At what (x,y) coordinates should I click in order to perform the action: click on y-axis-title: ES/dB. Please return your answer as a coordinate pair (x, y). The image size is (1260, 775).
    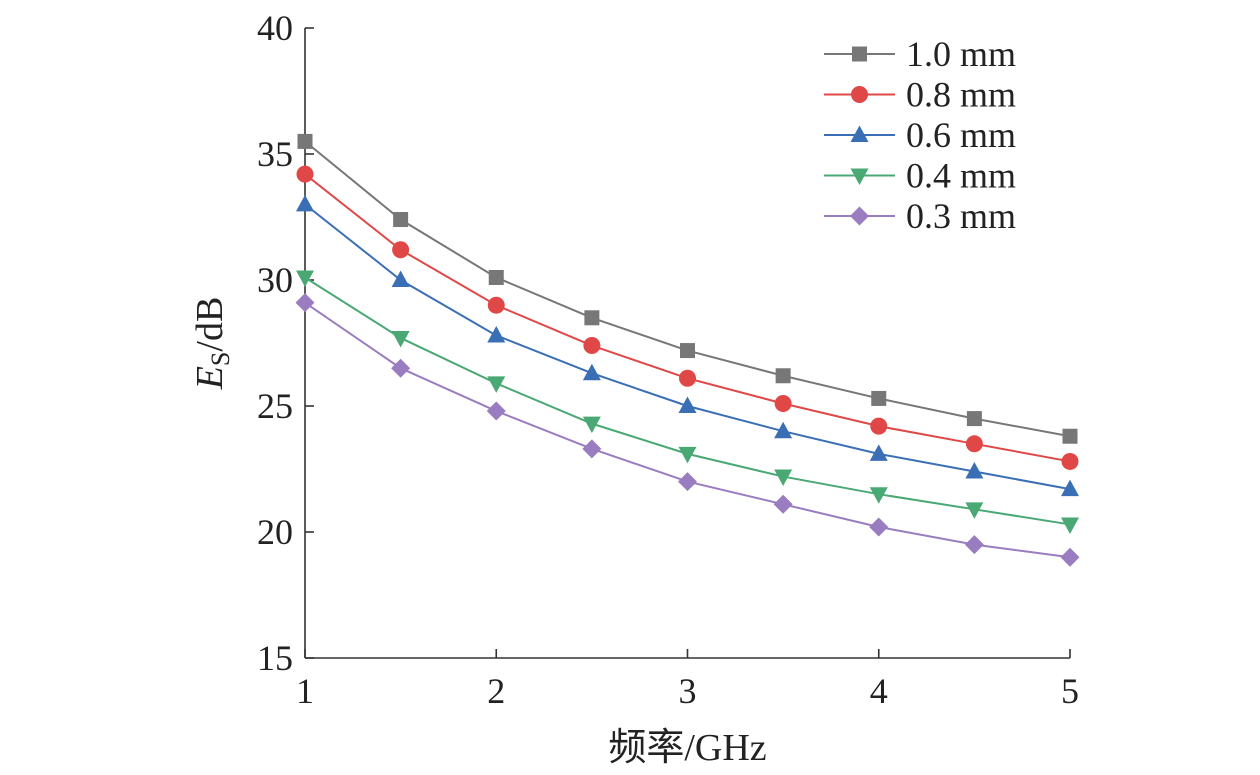
    Looking at the image, I should click on (212, 344).